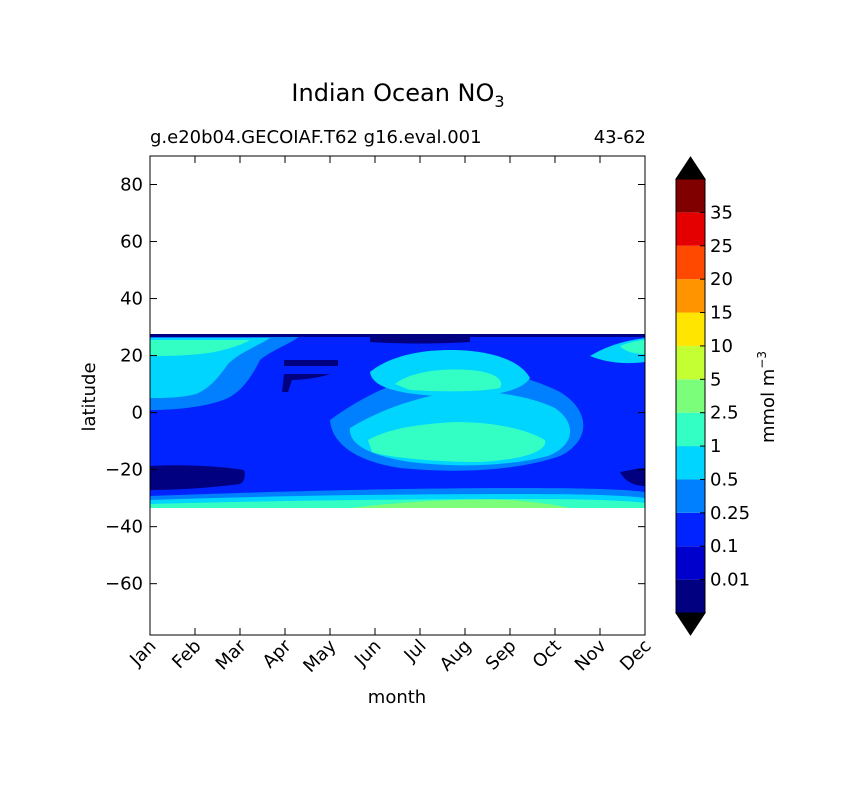 The width and height of the screenshot is (859, 788). I want to click on colorbar-extend-under, so click(690, 624).